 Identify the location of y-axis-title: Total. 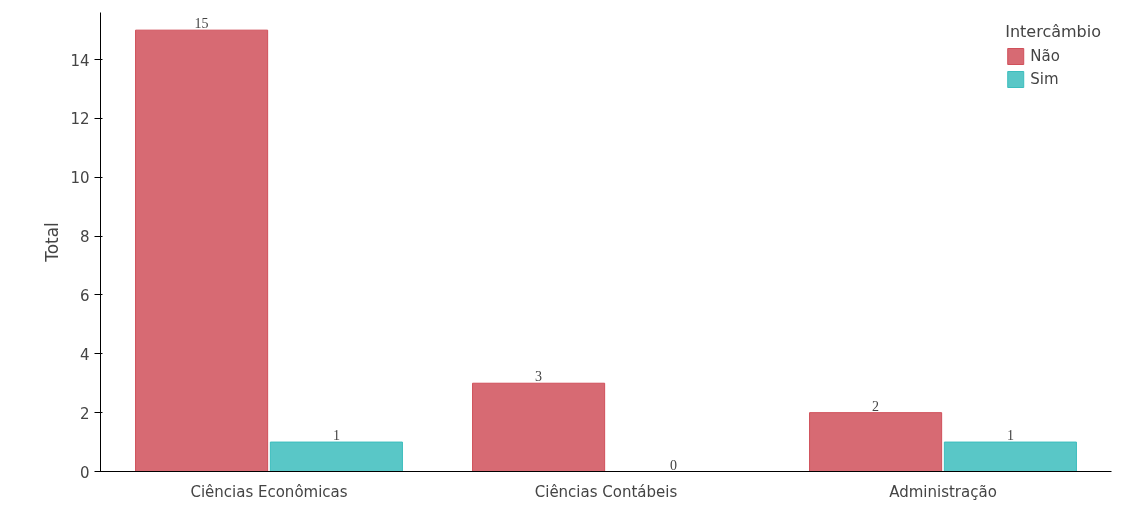
(52, 242).